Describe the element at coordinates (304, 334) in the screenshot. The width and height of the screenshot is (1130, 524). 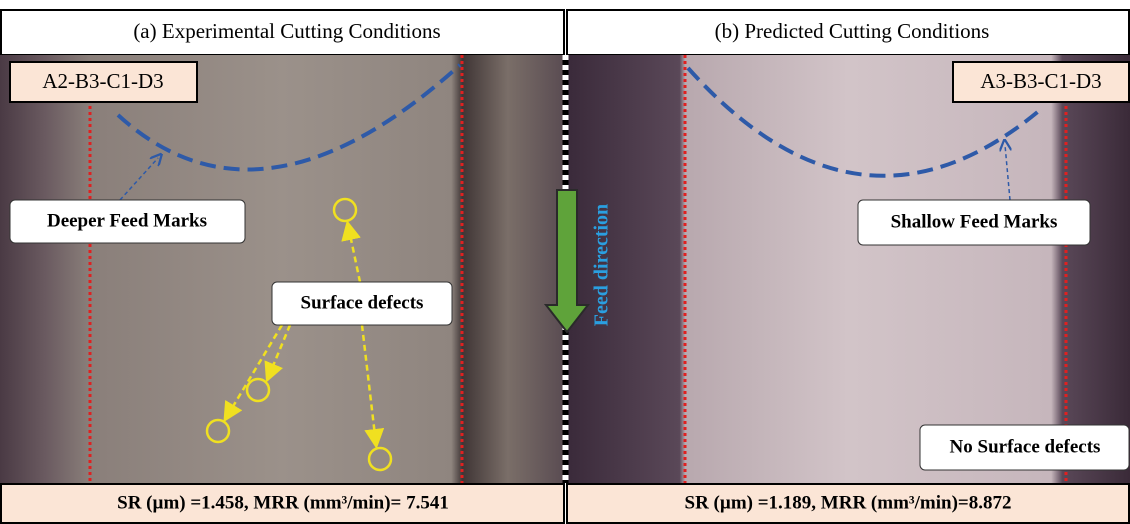
I see `defect-pointers` at that location.